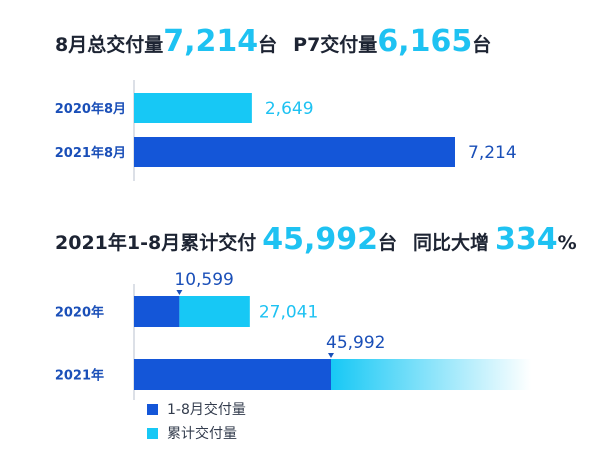 This screenshot has height=470, width=600. Describe the element at coordinates (526, 239) in the screenshot. I see `headline-value-growth: 334` at that location.